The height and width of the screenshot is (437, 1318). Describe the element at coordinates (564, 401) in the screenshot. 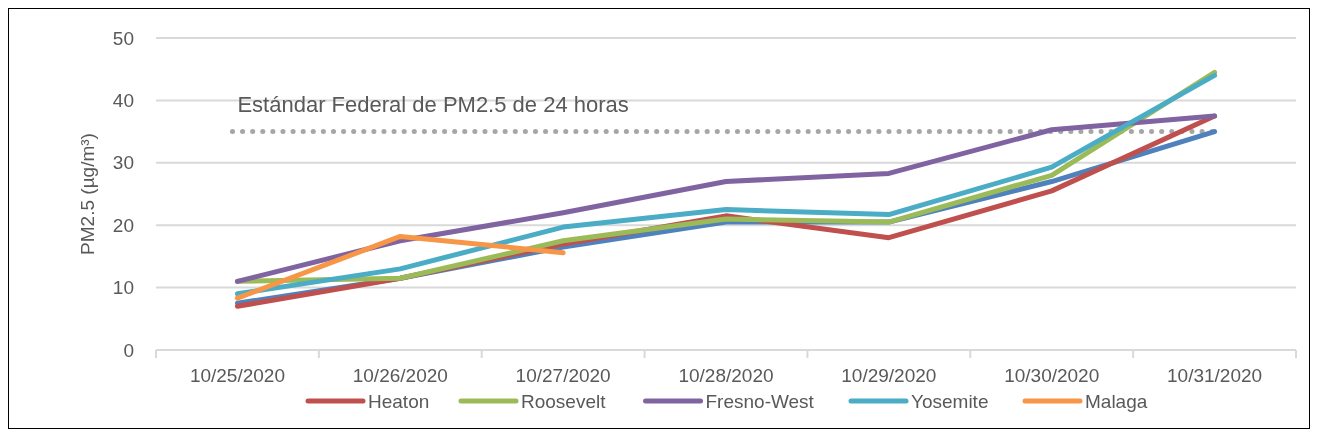

I see `legend-label: Roosevelt` at that location.